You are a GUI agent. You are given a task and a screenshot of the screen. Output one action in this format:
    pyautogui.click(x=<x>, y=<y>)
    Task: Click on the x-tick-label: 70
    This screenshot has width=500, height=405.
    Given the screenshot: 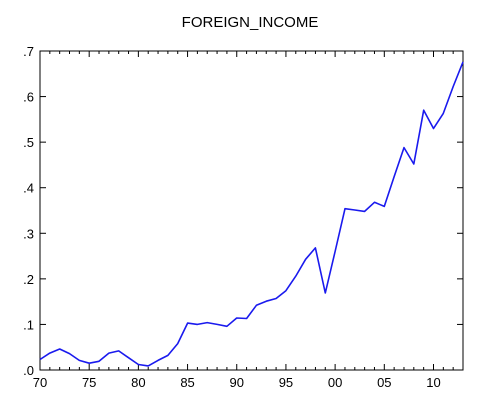 What is the action you would take?
    pyautogui.click(x=40, y=382)
    